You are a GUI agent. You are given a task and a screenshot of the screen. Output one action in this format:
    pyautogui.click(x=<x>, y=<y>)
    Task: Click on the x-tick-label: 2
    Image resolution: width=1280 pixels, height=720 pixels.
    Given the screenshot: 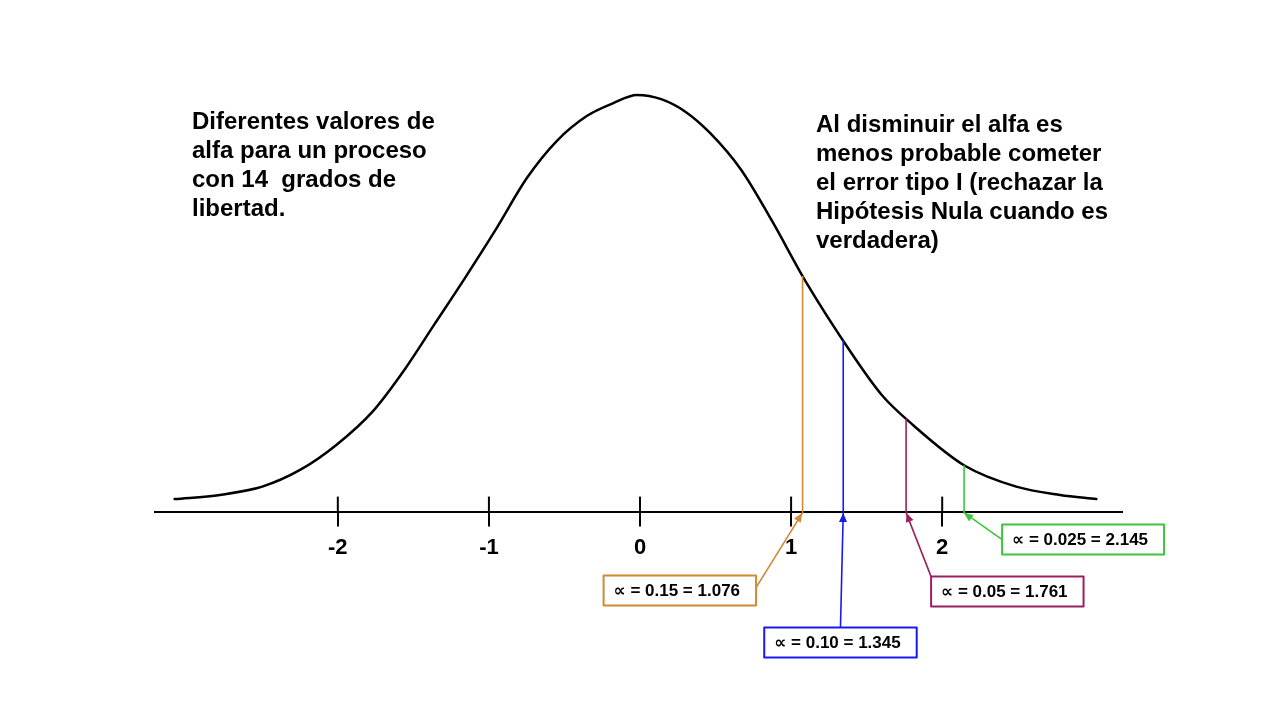 What is the action you would take?
    pyautogui.click(x=942, y=546)
    